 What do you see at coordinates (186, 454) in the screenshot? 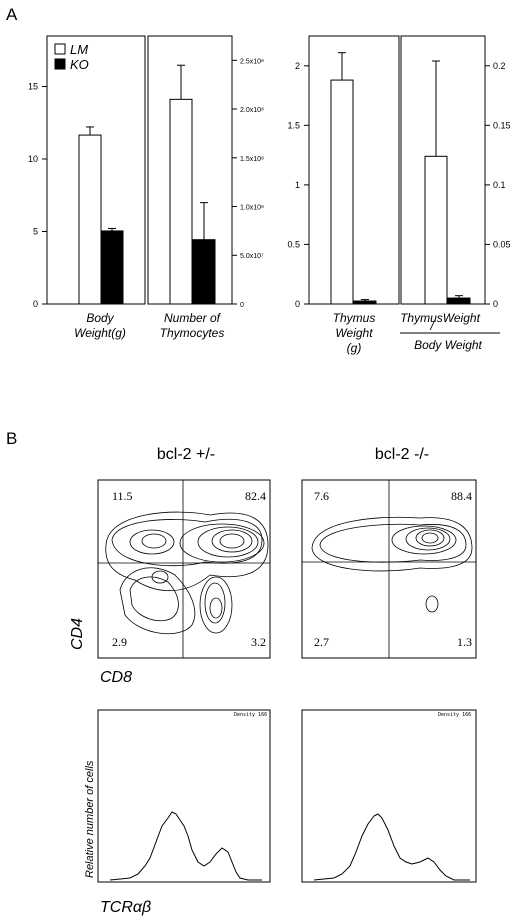
I see `facs-title-het: bcl-2 +/-` at bounding box center [186, 454].